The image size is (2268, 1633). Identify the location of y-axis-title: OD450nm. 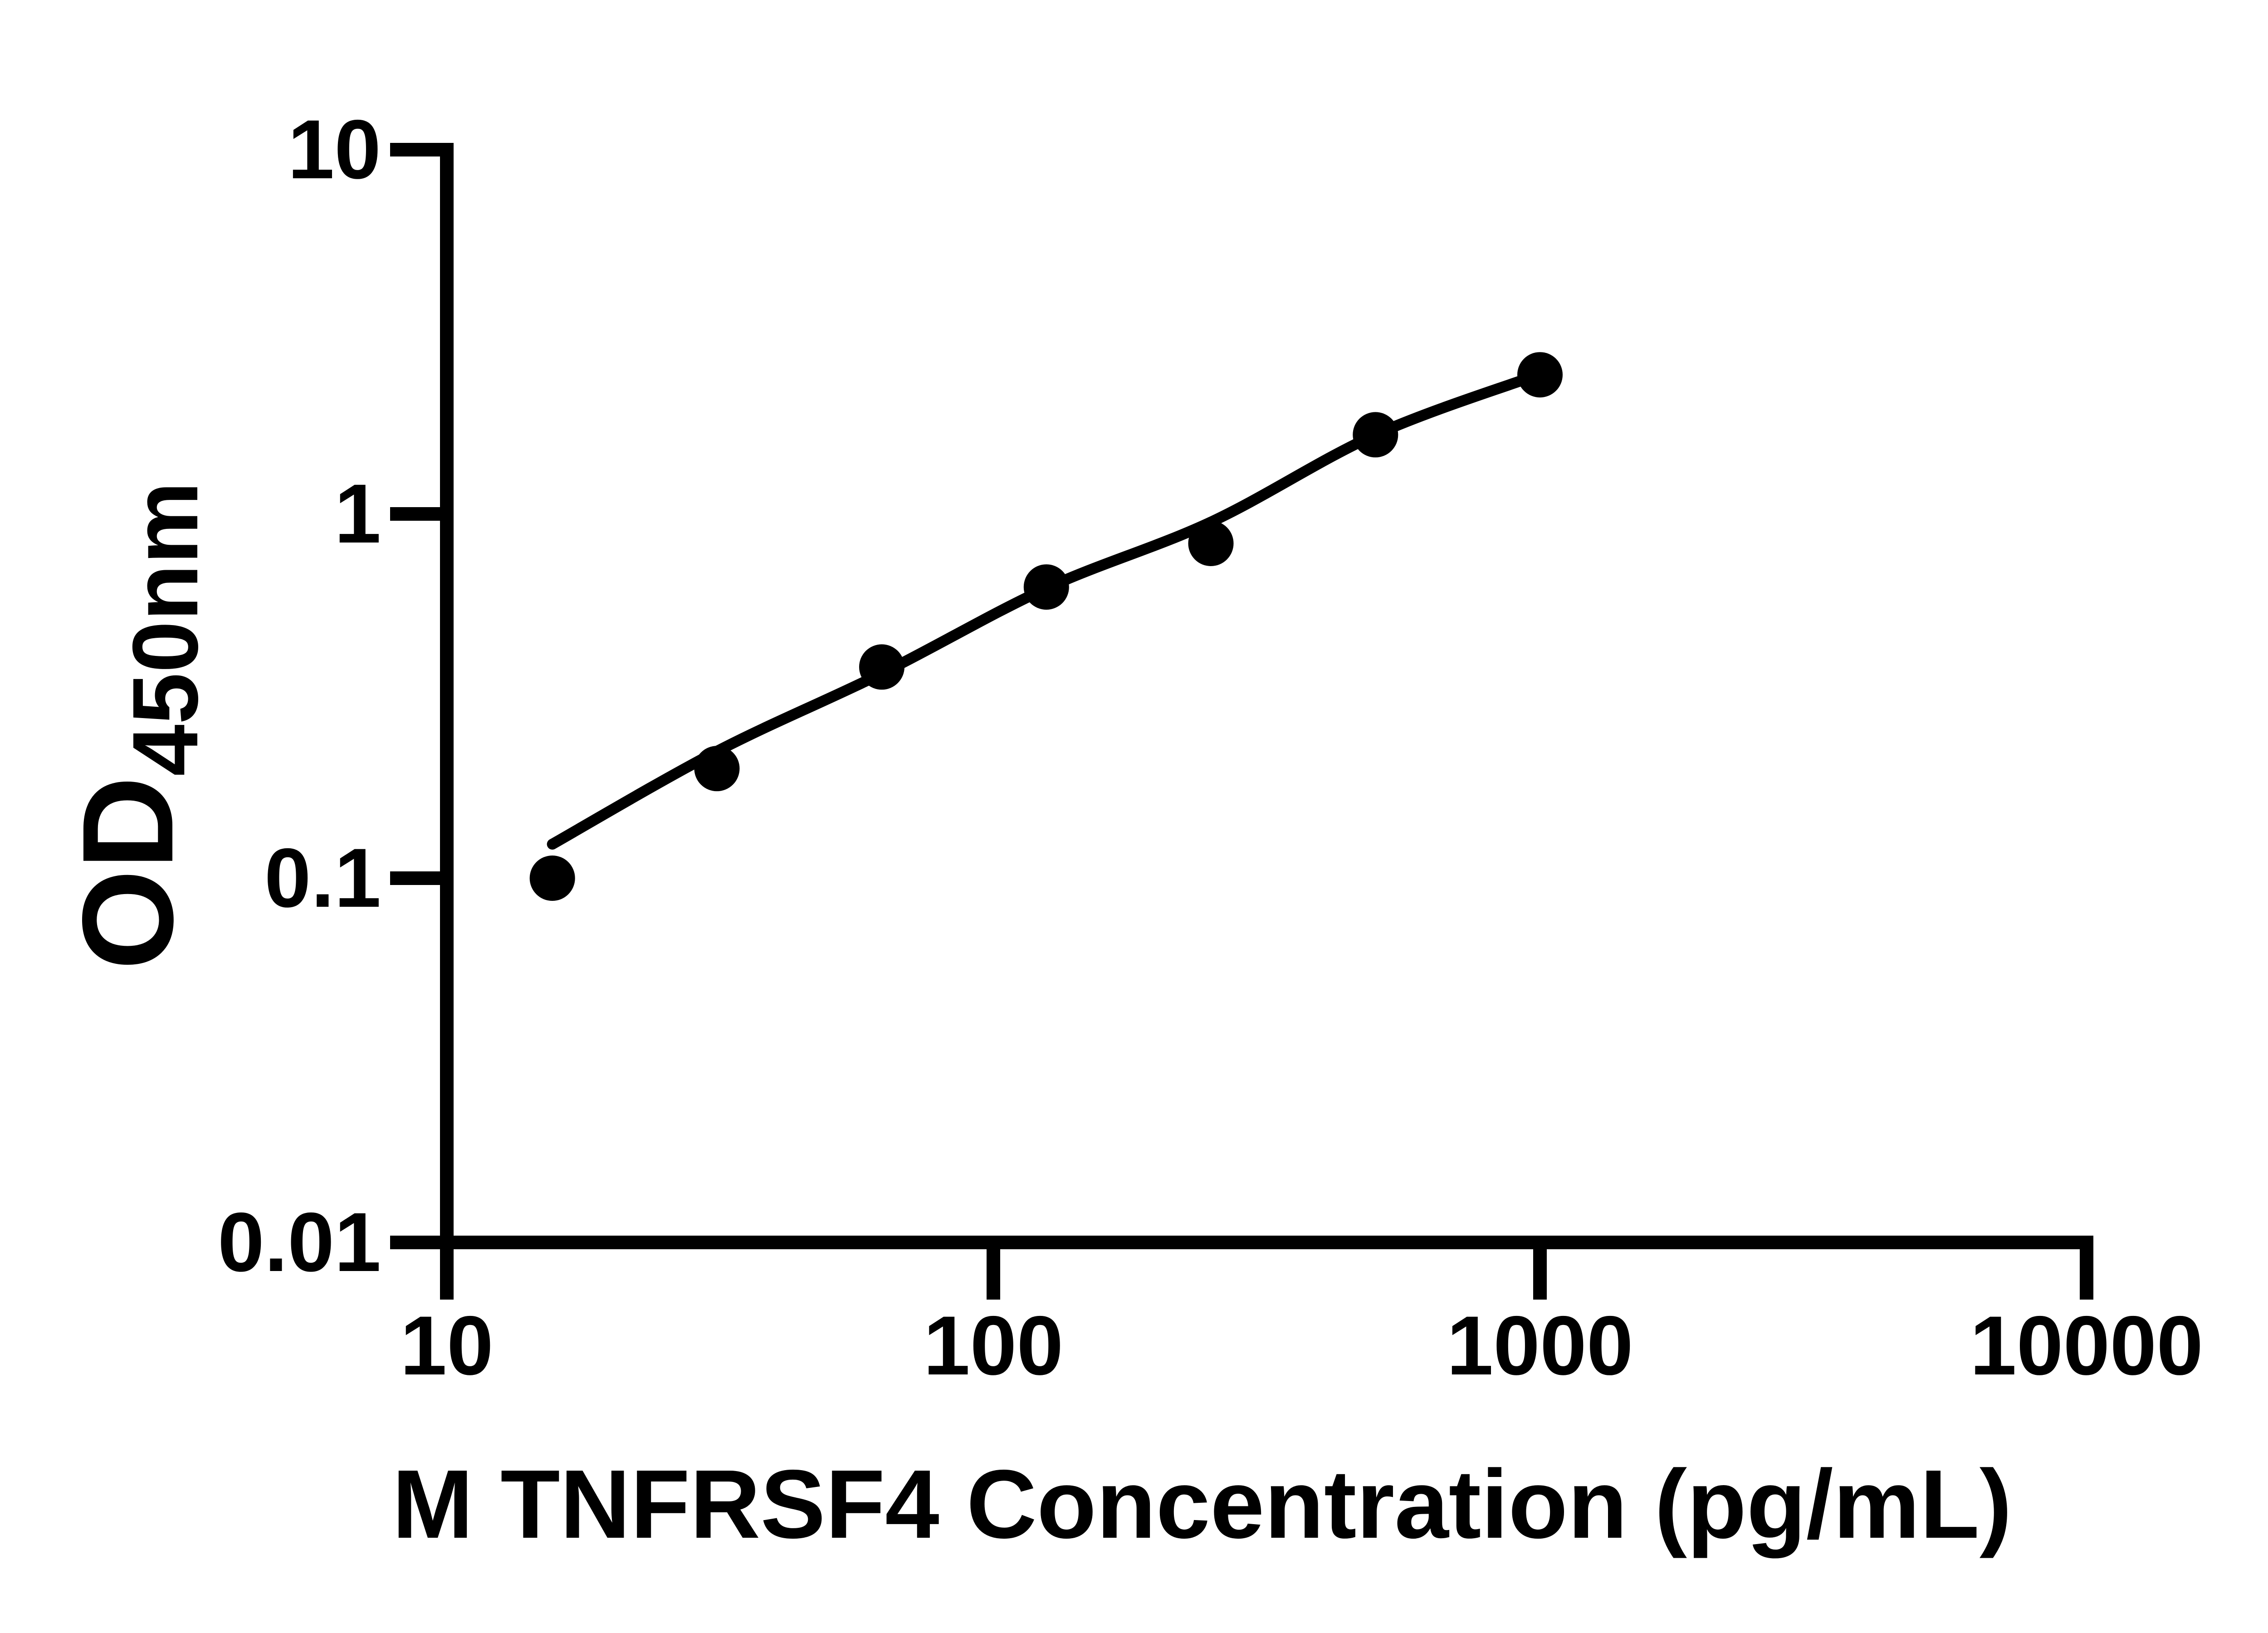
(137, 725).